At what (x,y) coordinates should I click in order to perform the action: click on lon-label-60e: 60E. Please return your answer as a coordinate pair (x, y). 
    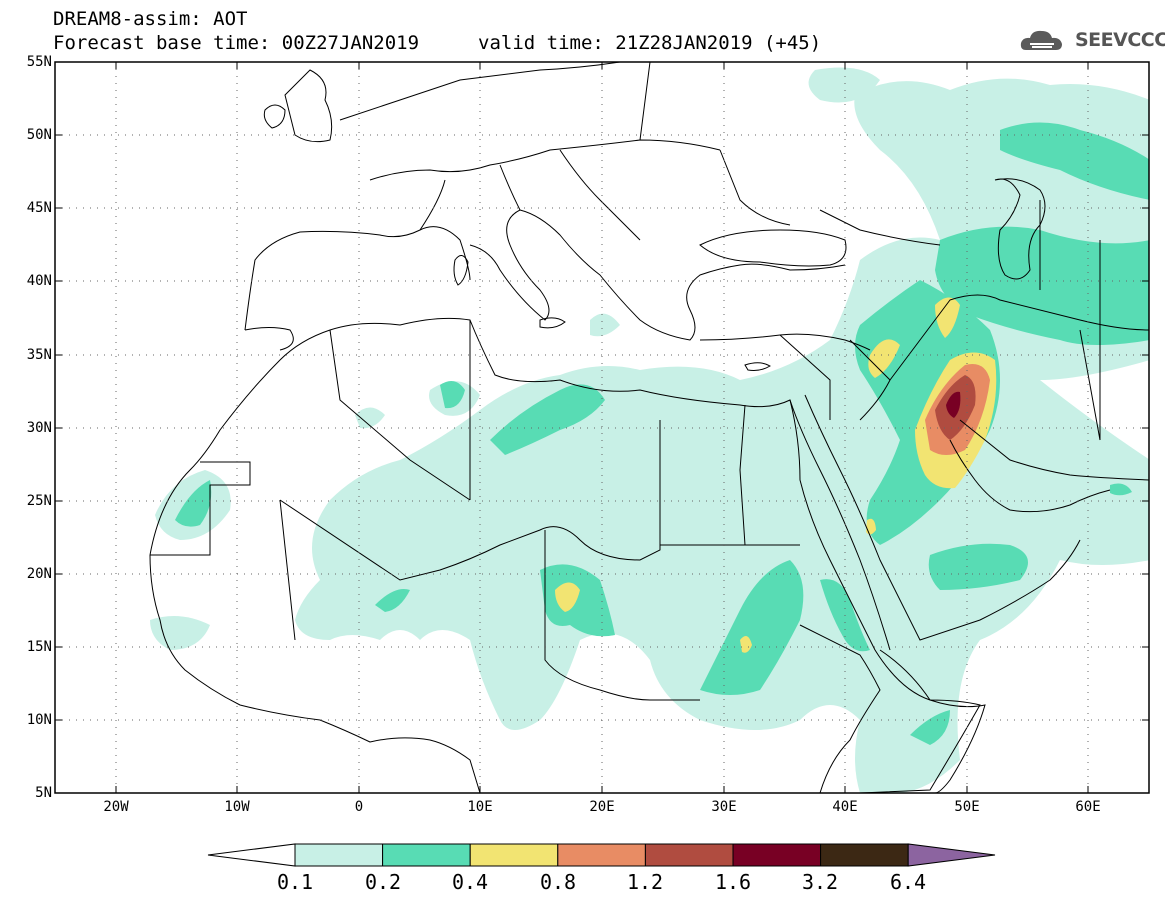
    Looking at the image, I should click on (1088, 807).